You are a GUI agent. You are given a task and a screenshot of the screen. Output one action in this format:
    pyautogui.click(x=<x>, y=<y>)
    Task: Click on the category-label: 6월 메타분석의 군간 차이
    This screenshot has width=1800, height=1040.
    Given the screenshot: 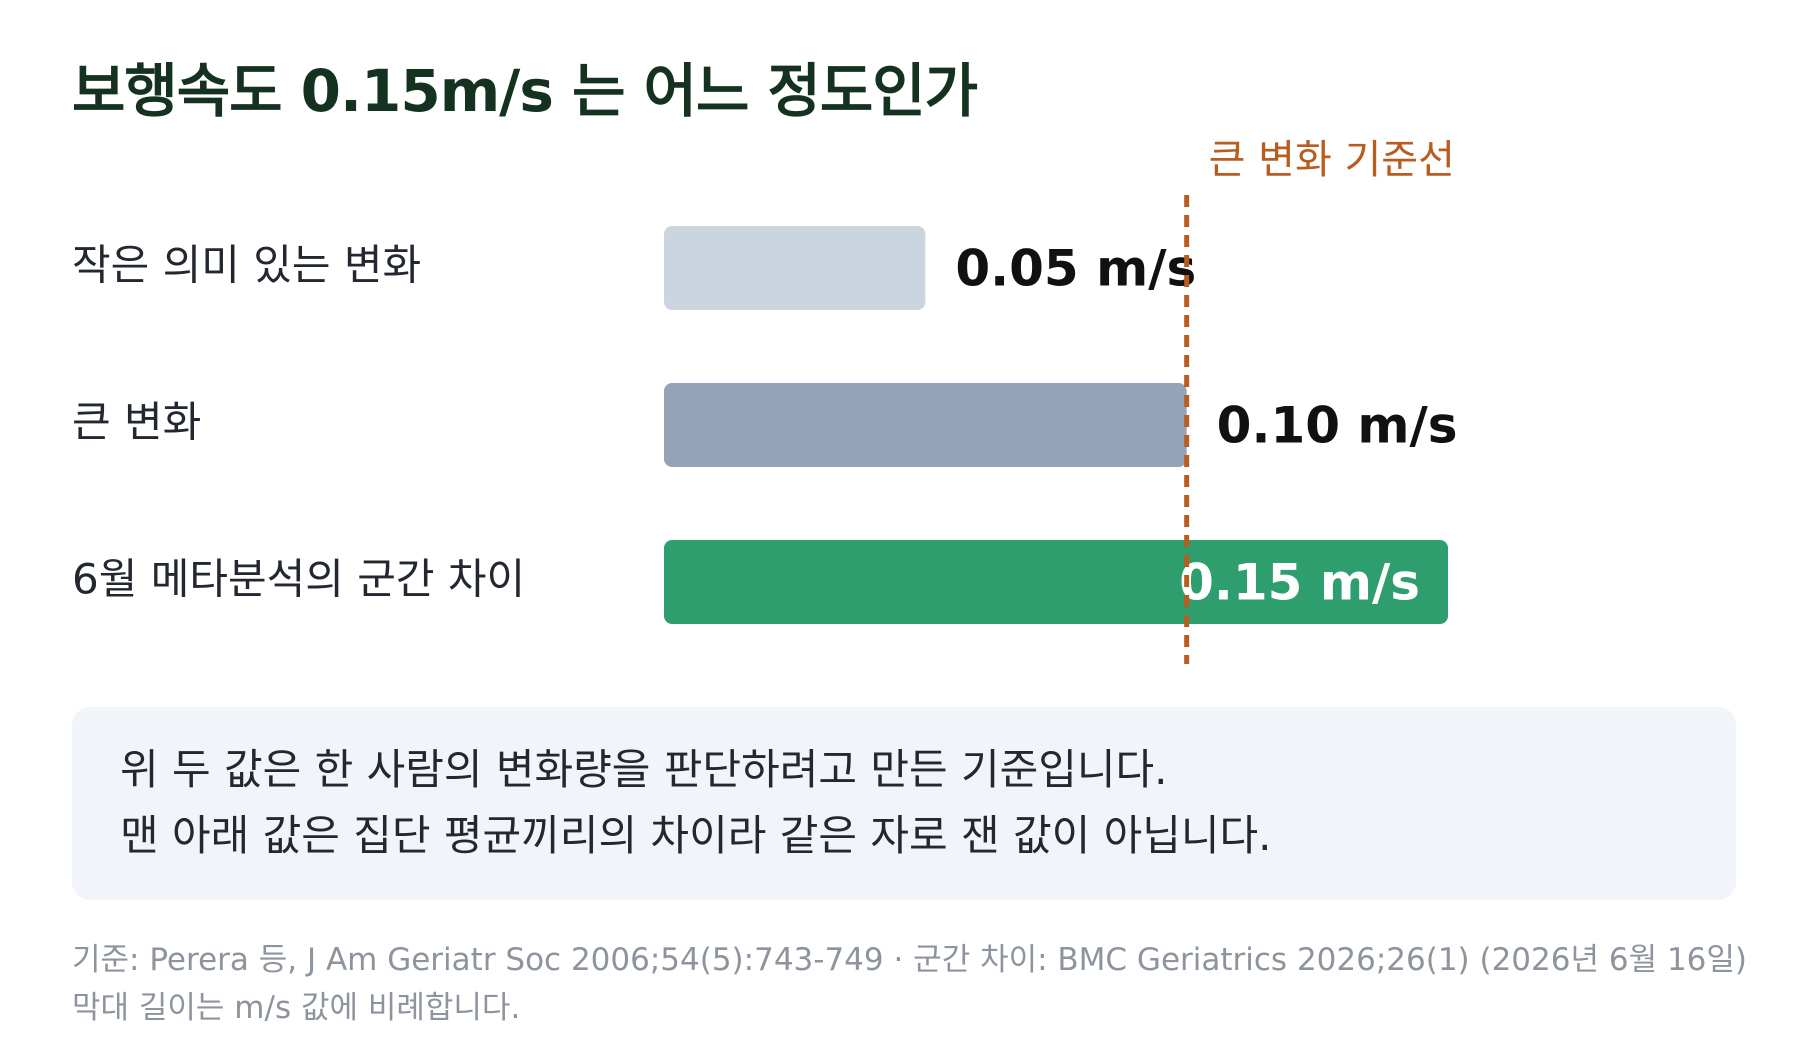 What is the action you would take?
    pyautogui.click(x=298, y=579)
    